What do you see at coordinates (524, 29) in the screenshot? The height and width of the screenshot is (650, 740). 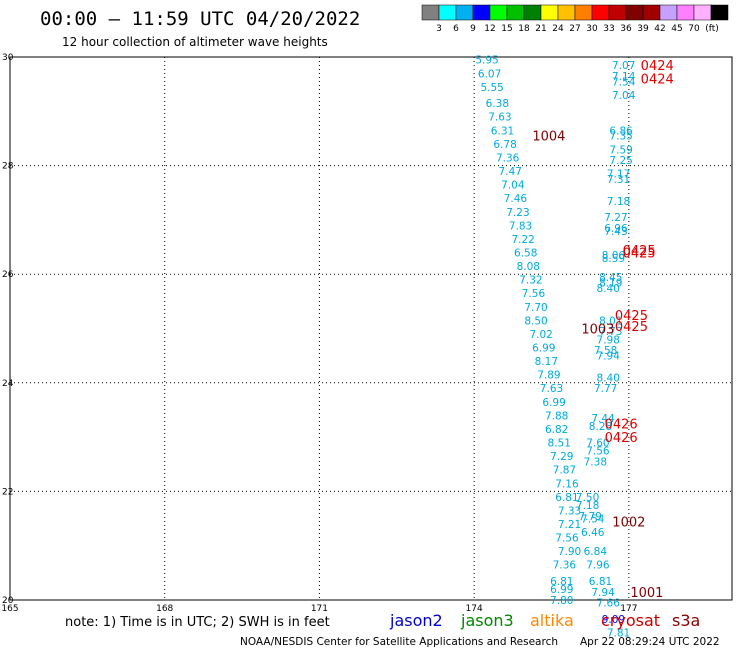 I see `colorbar-label: 18` at bounding box center [524, 29].